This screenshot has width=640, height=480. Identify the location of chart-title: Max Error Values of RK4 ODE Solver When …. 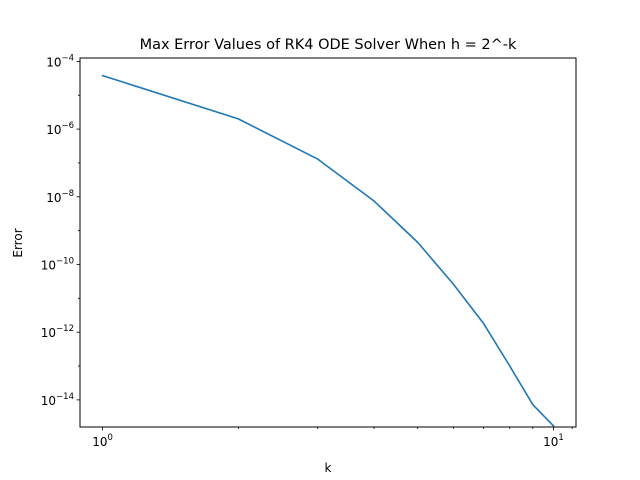
(328, 45).